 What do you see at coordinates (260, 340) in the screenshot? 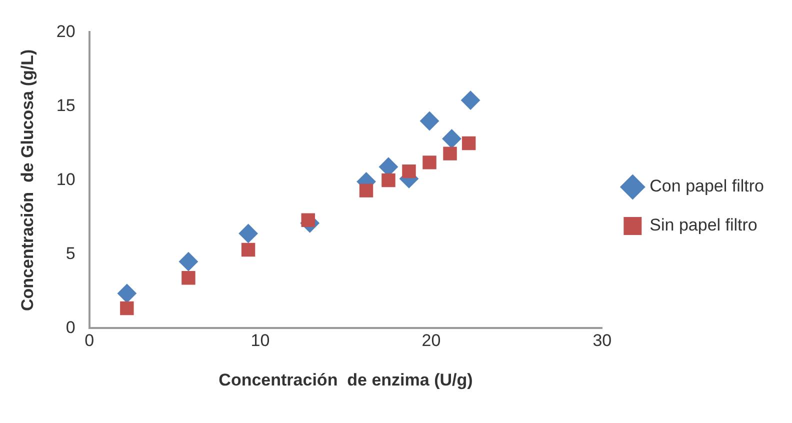
I see `x-tick-label: 10` at bounding box center [260, 340].